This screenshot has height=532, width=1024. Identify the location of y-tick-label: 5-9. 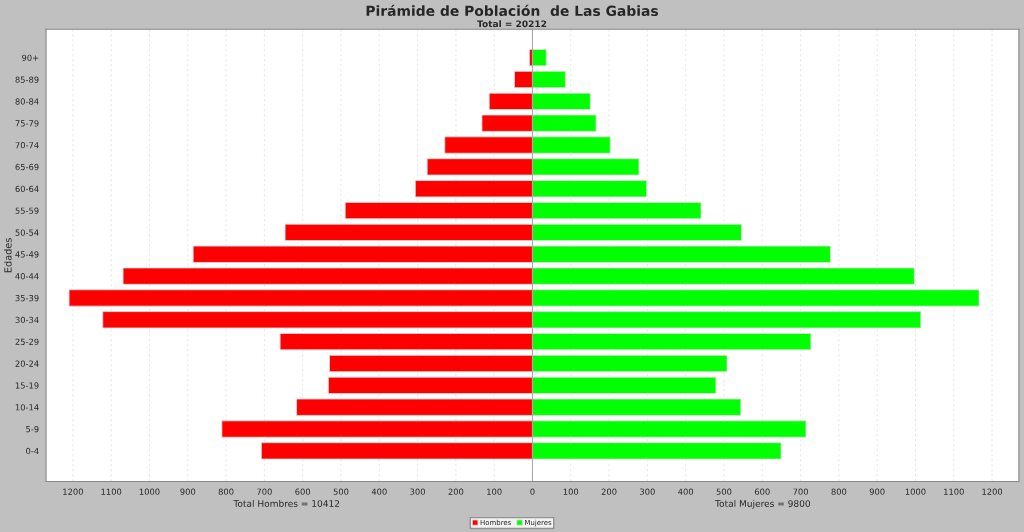
(32, 429).